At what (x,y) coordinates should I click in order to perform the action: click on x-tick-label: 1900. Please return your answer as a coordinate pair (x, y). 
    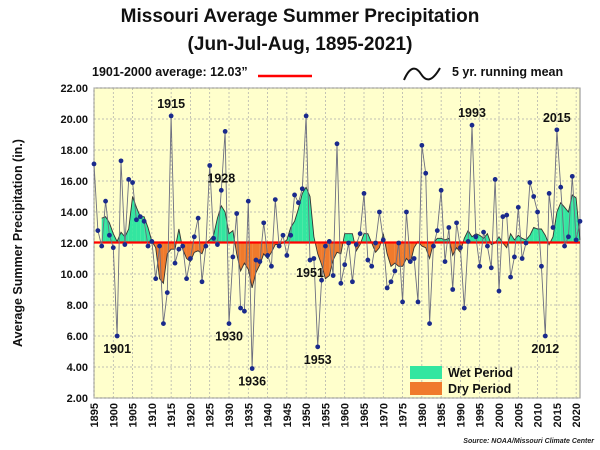
    Looking at the image, I should click on (114, 415).